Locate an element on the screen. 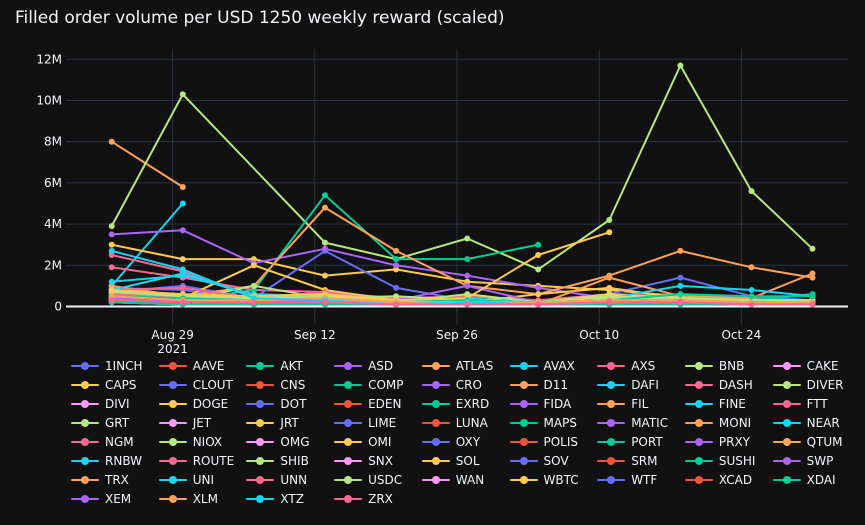 The width and height of the screenshot is (865, 525). legend-item-dafi: DAFI is located at coordinates (627, 384).